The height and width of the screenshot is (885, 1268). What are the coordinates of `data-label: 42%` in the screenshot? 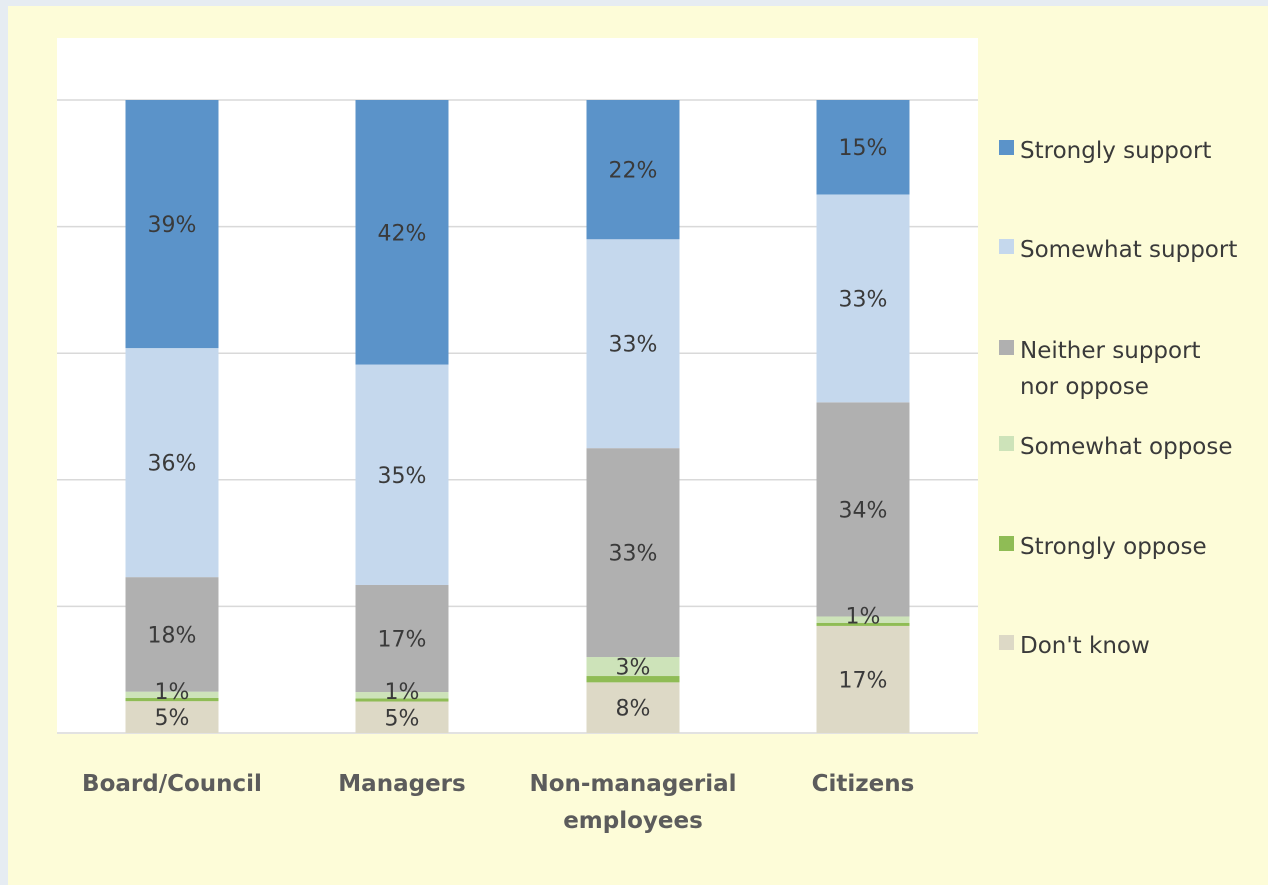 It's located at (402, 233).